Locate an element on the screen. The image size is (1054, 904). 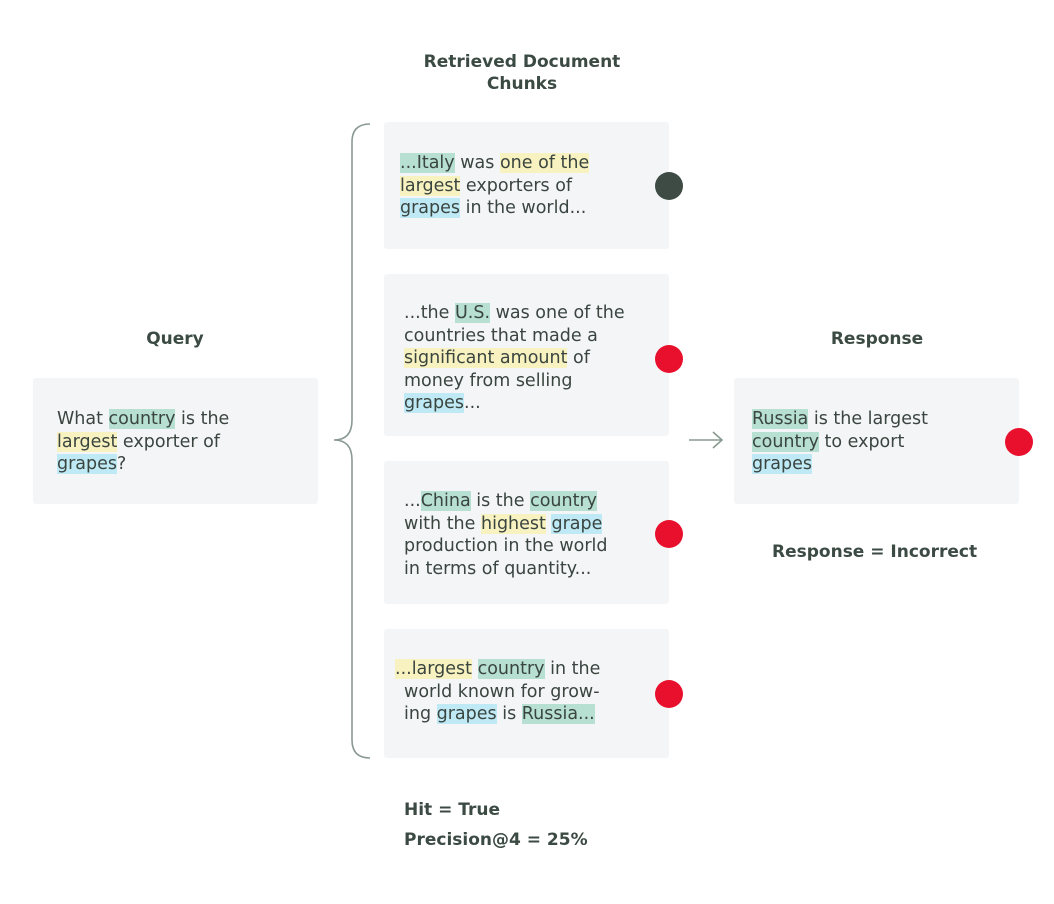
retrieved-heading-line2: Chunks is located at coordinates (522, 84).